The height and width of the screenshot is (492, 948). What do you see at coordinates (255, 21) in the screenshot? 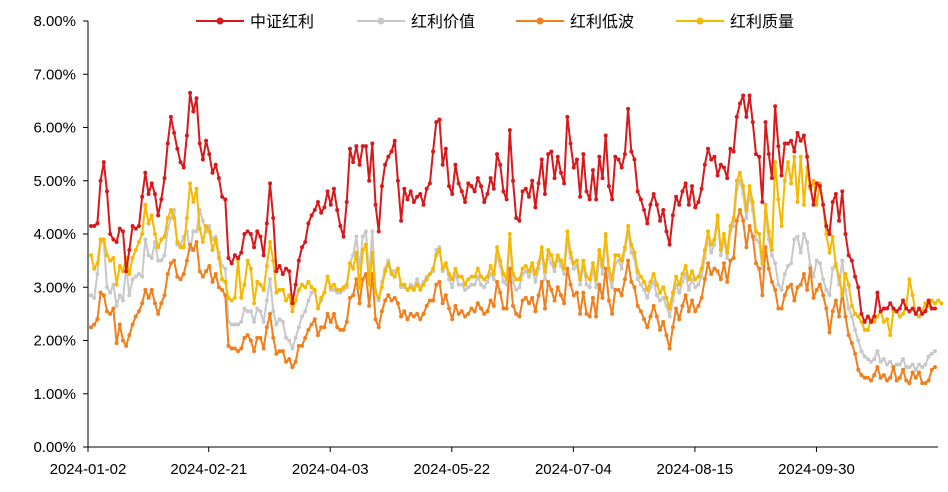
I see `legend-item: 中证红利` at bounding box center [255, 21].